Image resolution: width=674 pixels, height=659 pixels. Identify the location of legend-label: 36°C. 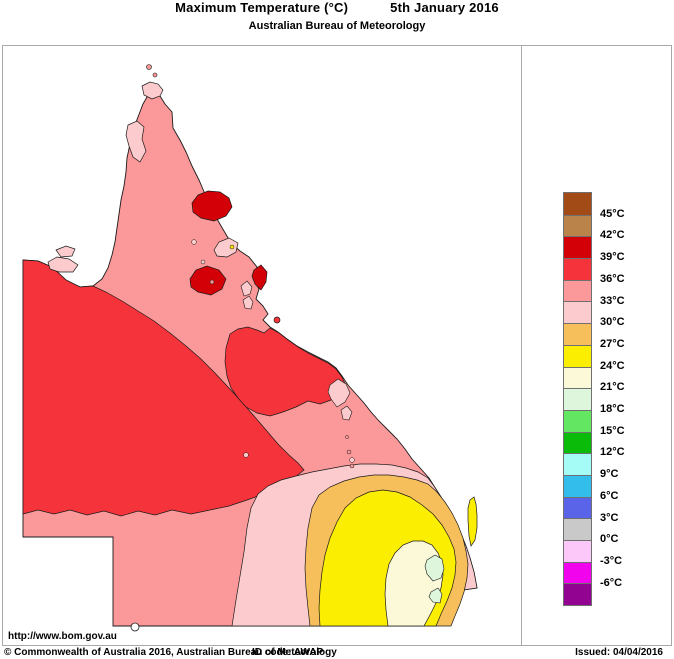
(612, 278).